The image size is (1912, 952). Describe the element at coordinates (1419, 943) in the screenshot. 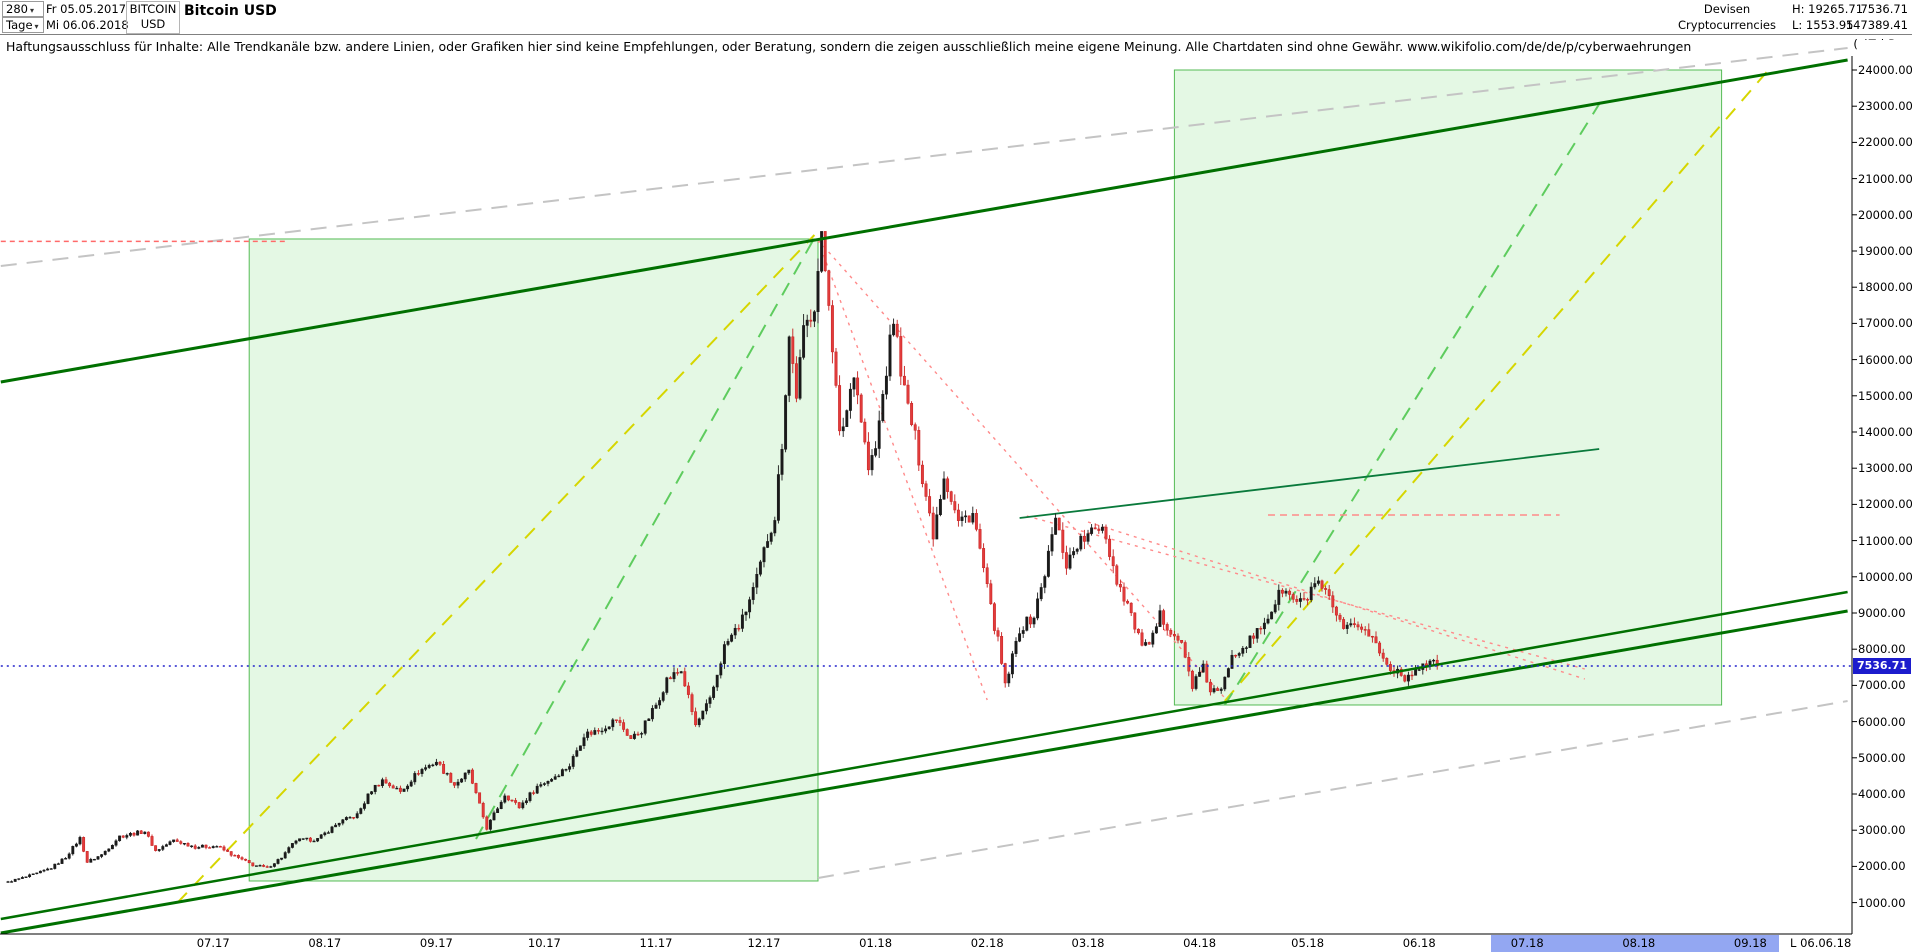

I see `time-axis-label: 06.18` at that location.